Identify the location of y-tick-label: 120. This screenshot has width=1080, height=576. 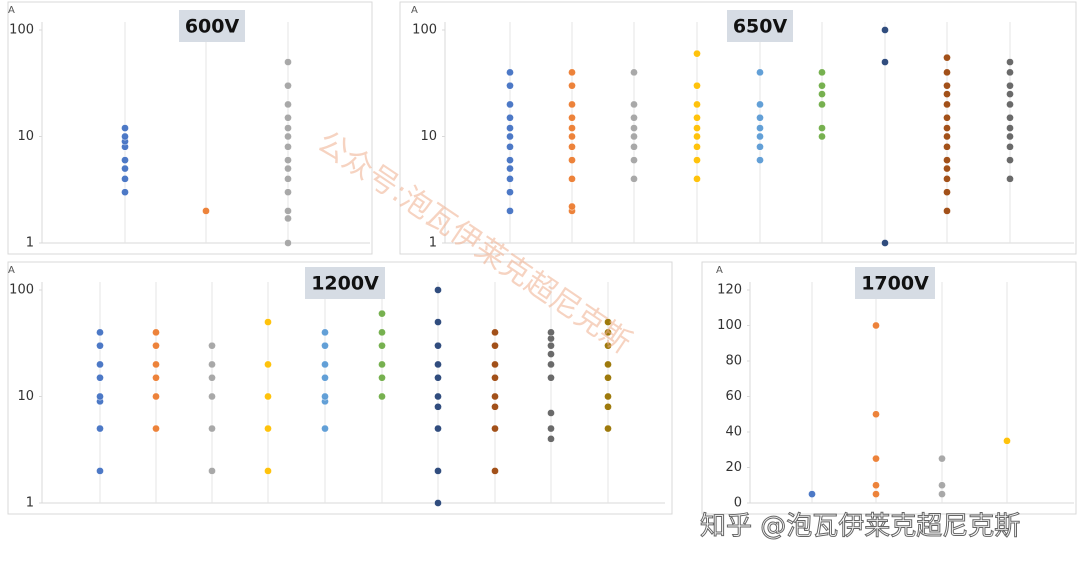
(729, 290).